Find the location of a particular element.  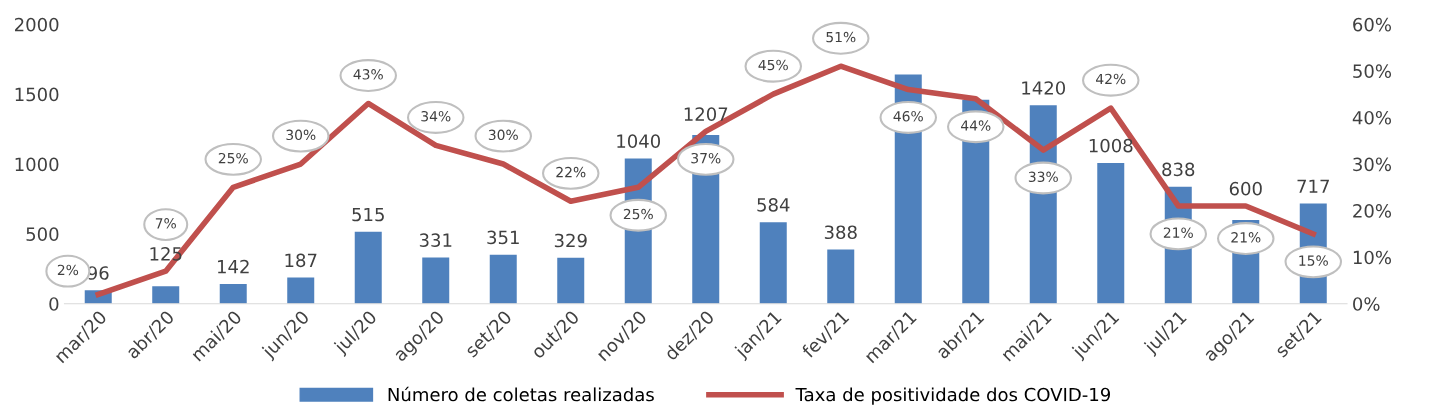

data-label: 37% is located at coordinates (706, 158).